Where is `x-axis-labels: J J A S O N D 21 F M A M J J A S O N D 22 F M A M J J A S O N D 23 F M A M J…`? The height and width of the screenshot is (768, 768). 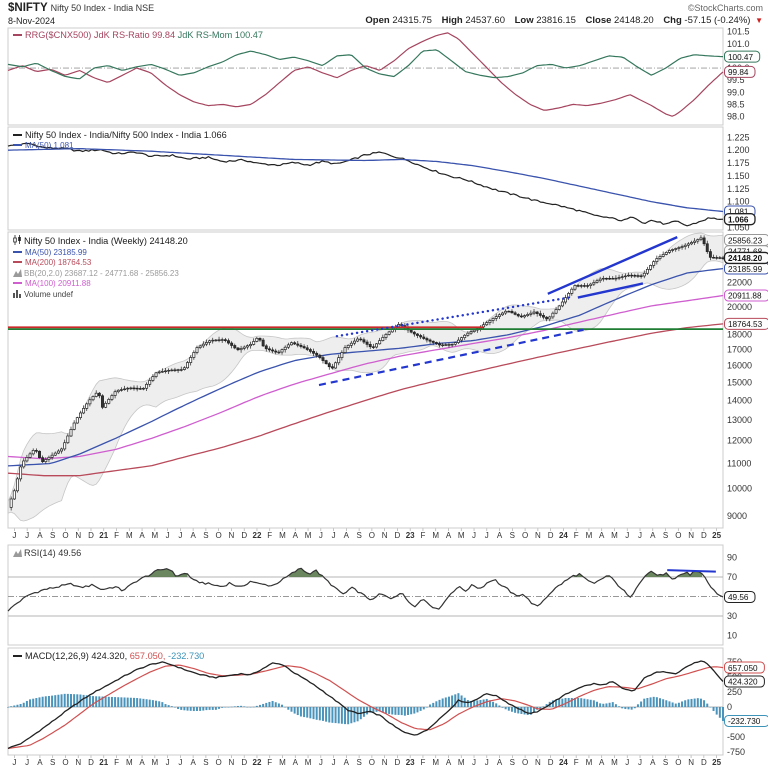 x-axis-labels: J J A S O N D 21 F M A M J J A S O N D 22 F M A M J J A S O N D 23 F M A M J… is located at coordinates (367, 534).